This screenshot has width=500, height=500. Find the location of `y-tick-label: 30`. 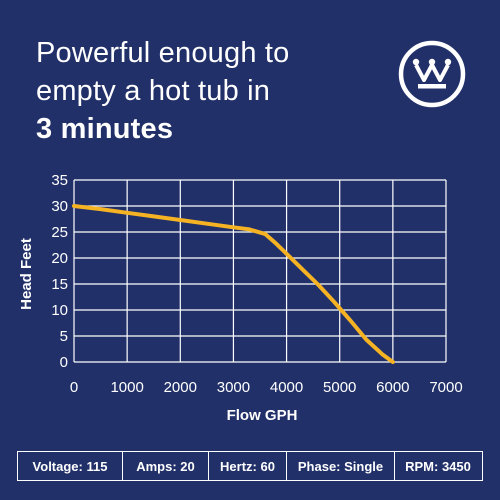

y-tick-label: 30 is located at coordinates (59, 206).